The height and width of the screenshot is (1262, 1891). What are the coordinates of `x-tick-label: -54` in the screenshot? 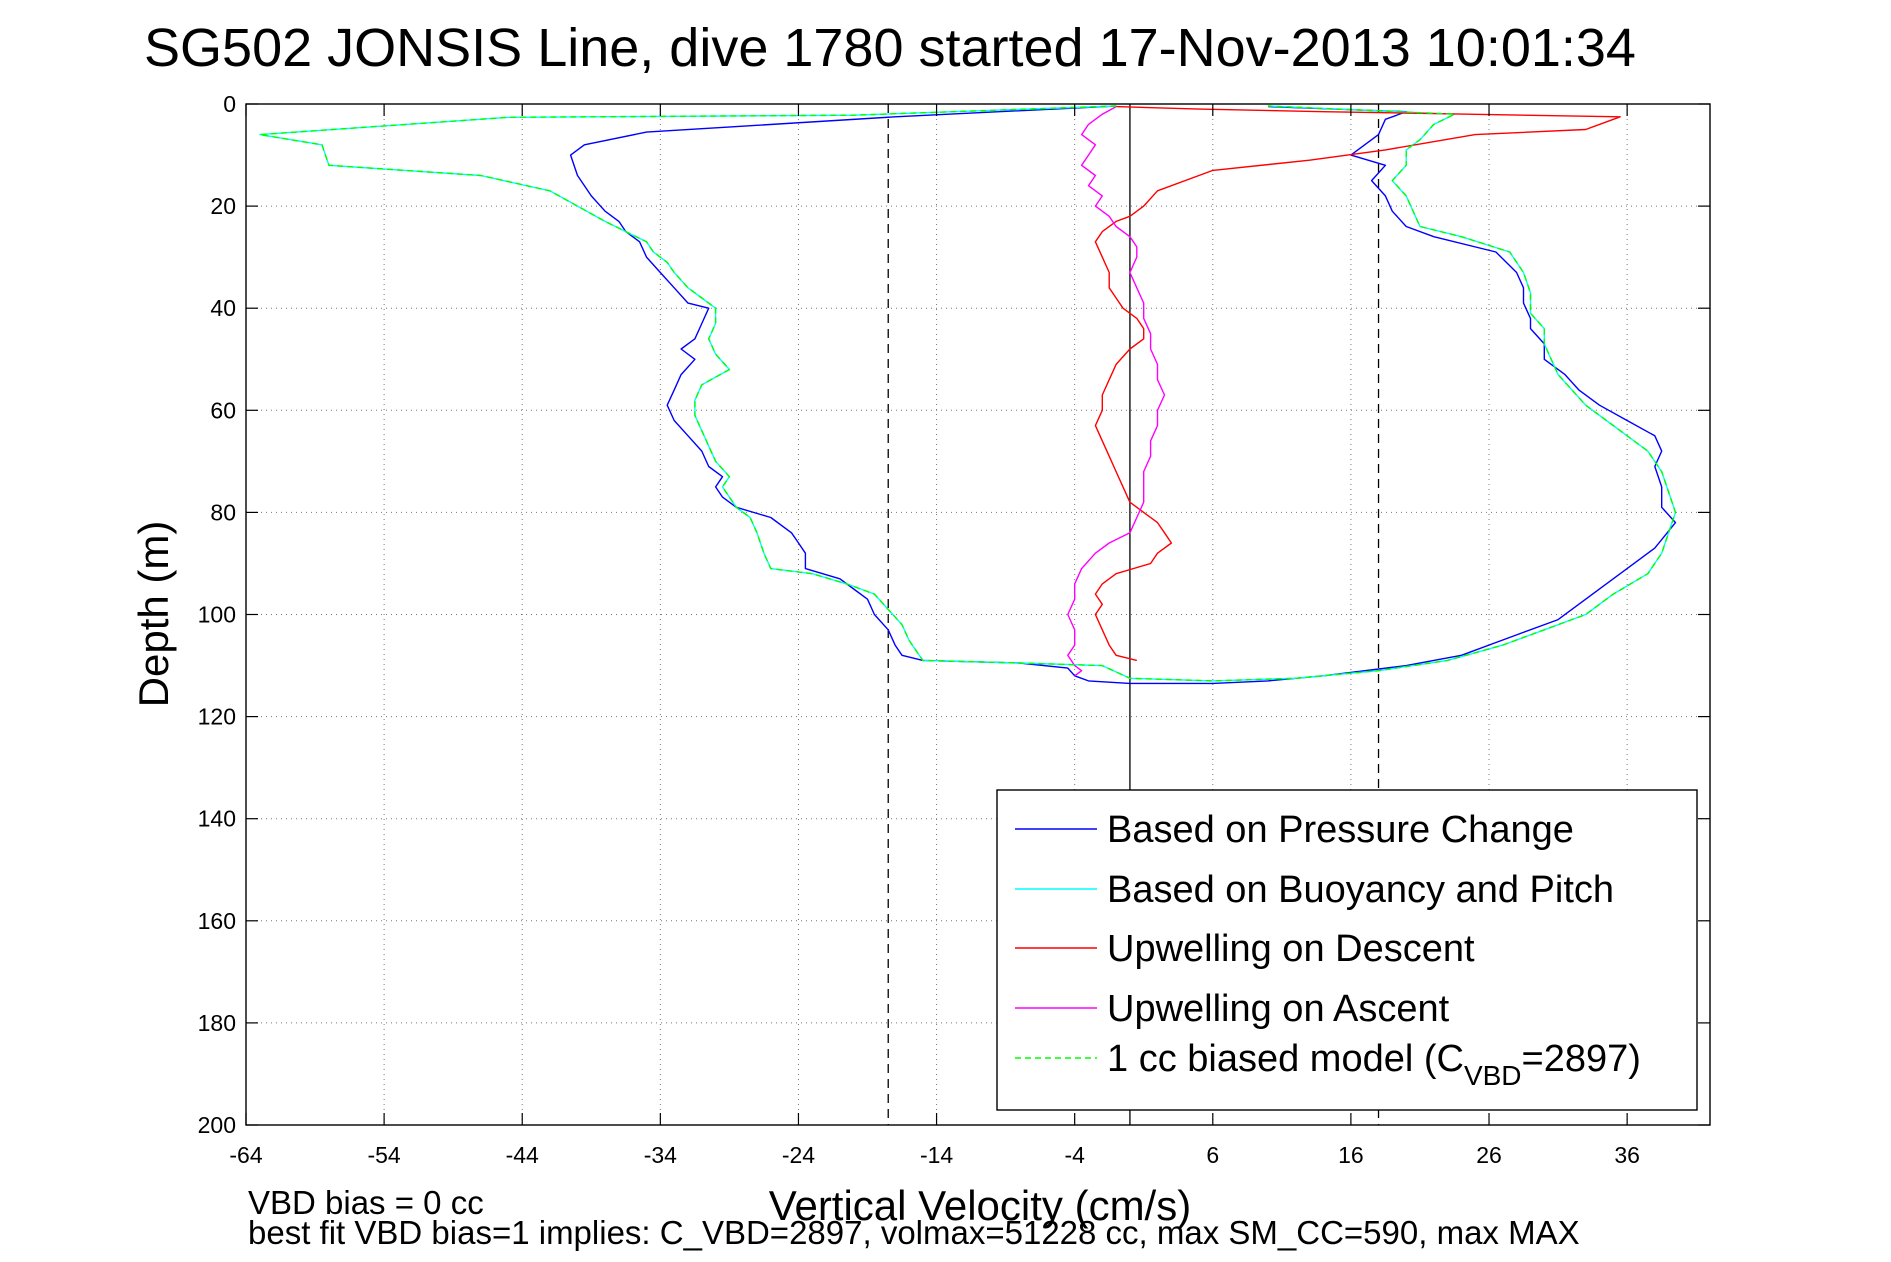 It's located at (383, 1155).